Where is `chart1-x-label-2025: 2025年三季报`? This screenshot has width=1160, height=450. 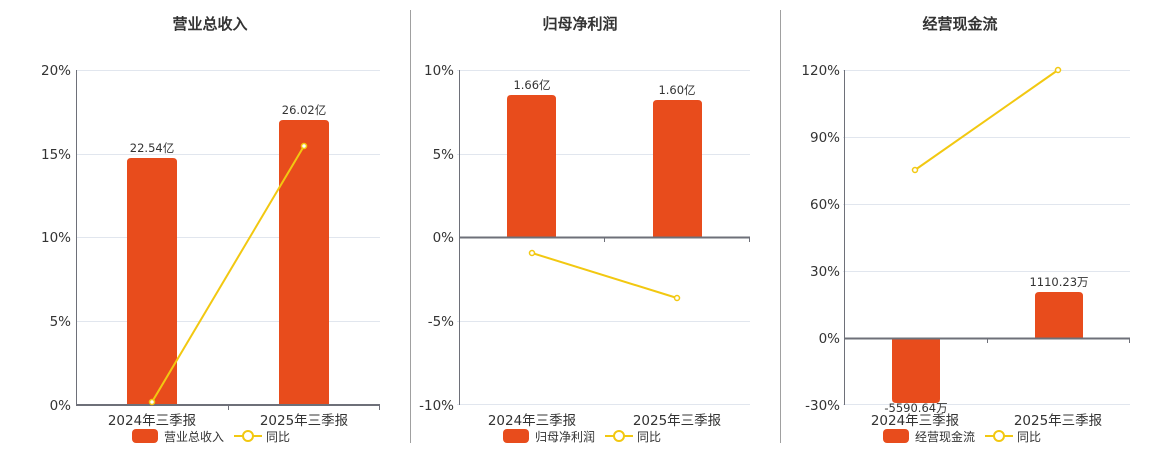
chart1-x-label-2025: 2025年三季报 is located at coordinates (304, 421).